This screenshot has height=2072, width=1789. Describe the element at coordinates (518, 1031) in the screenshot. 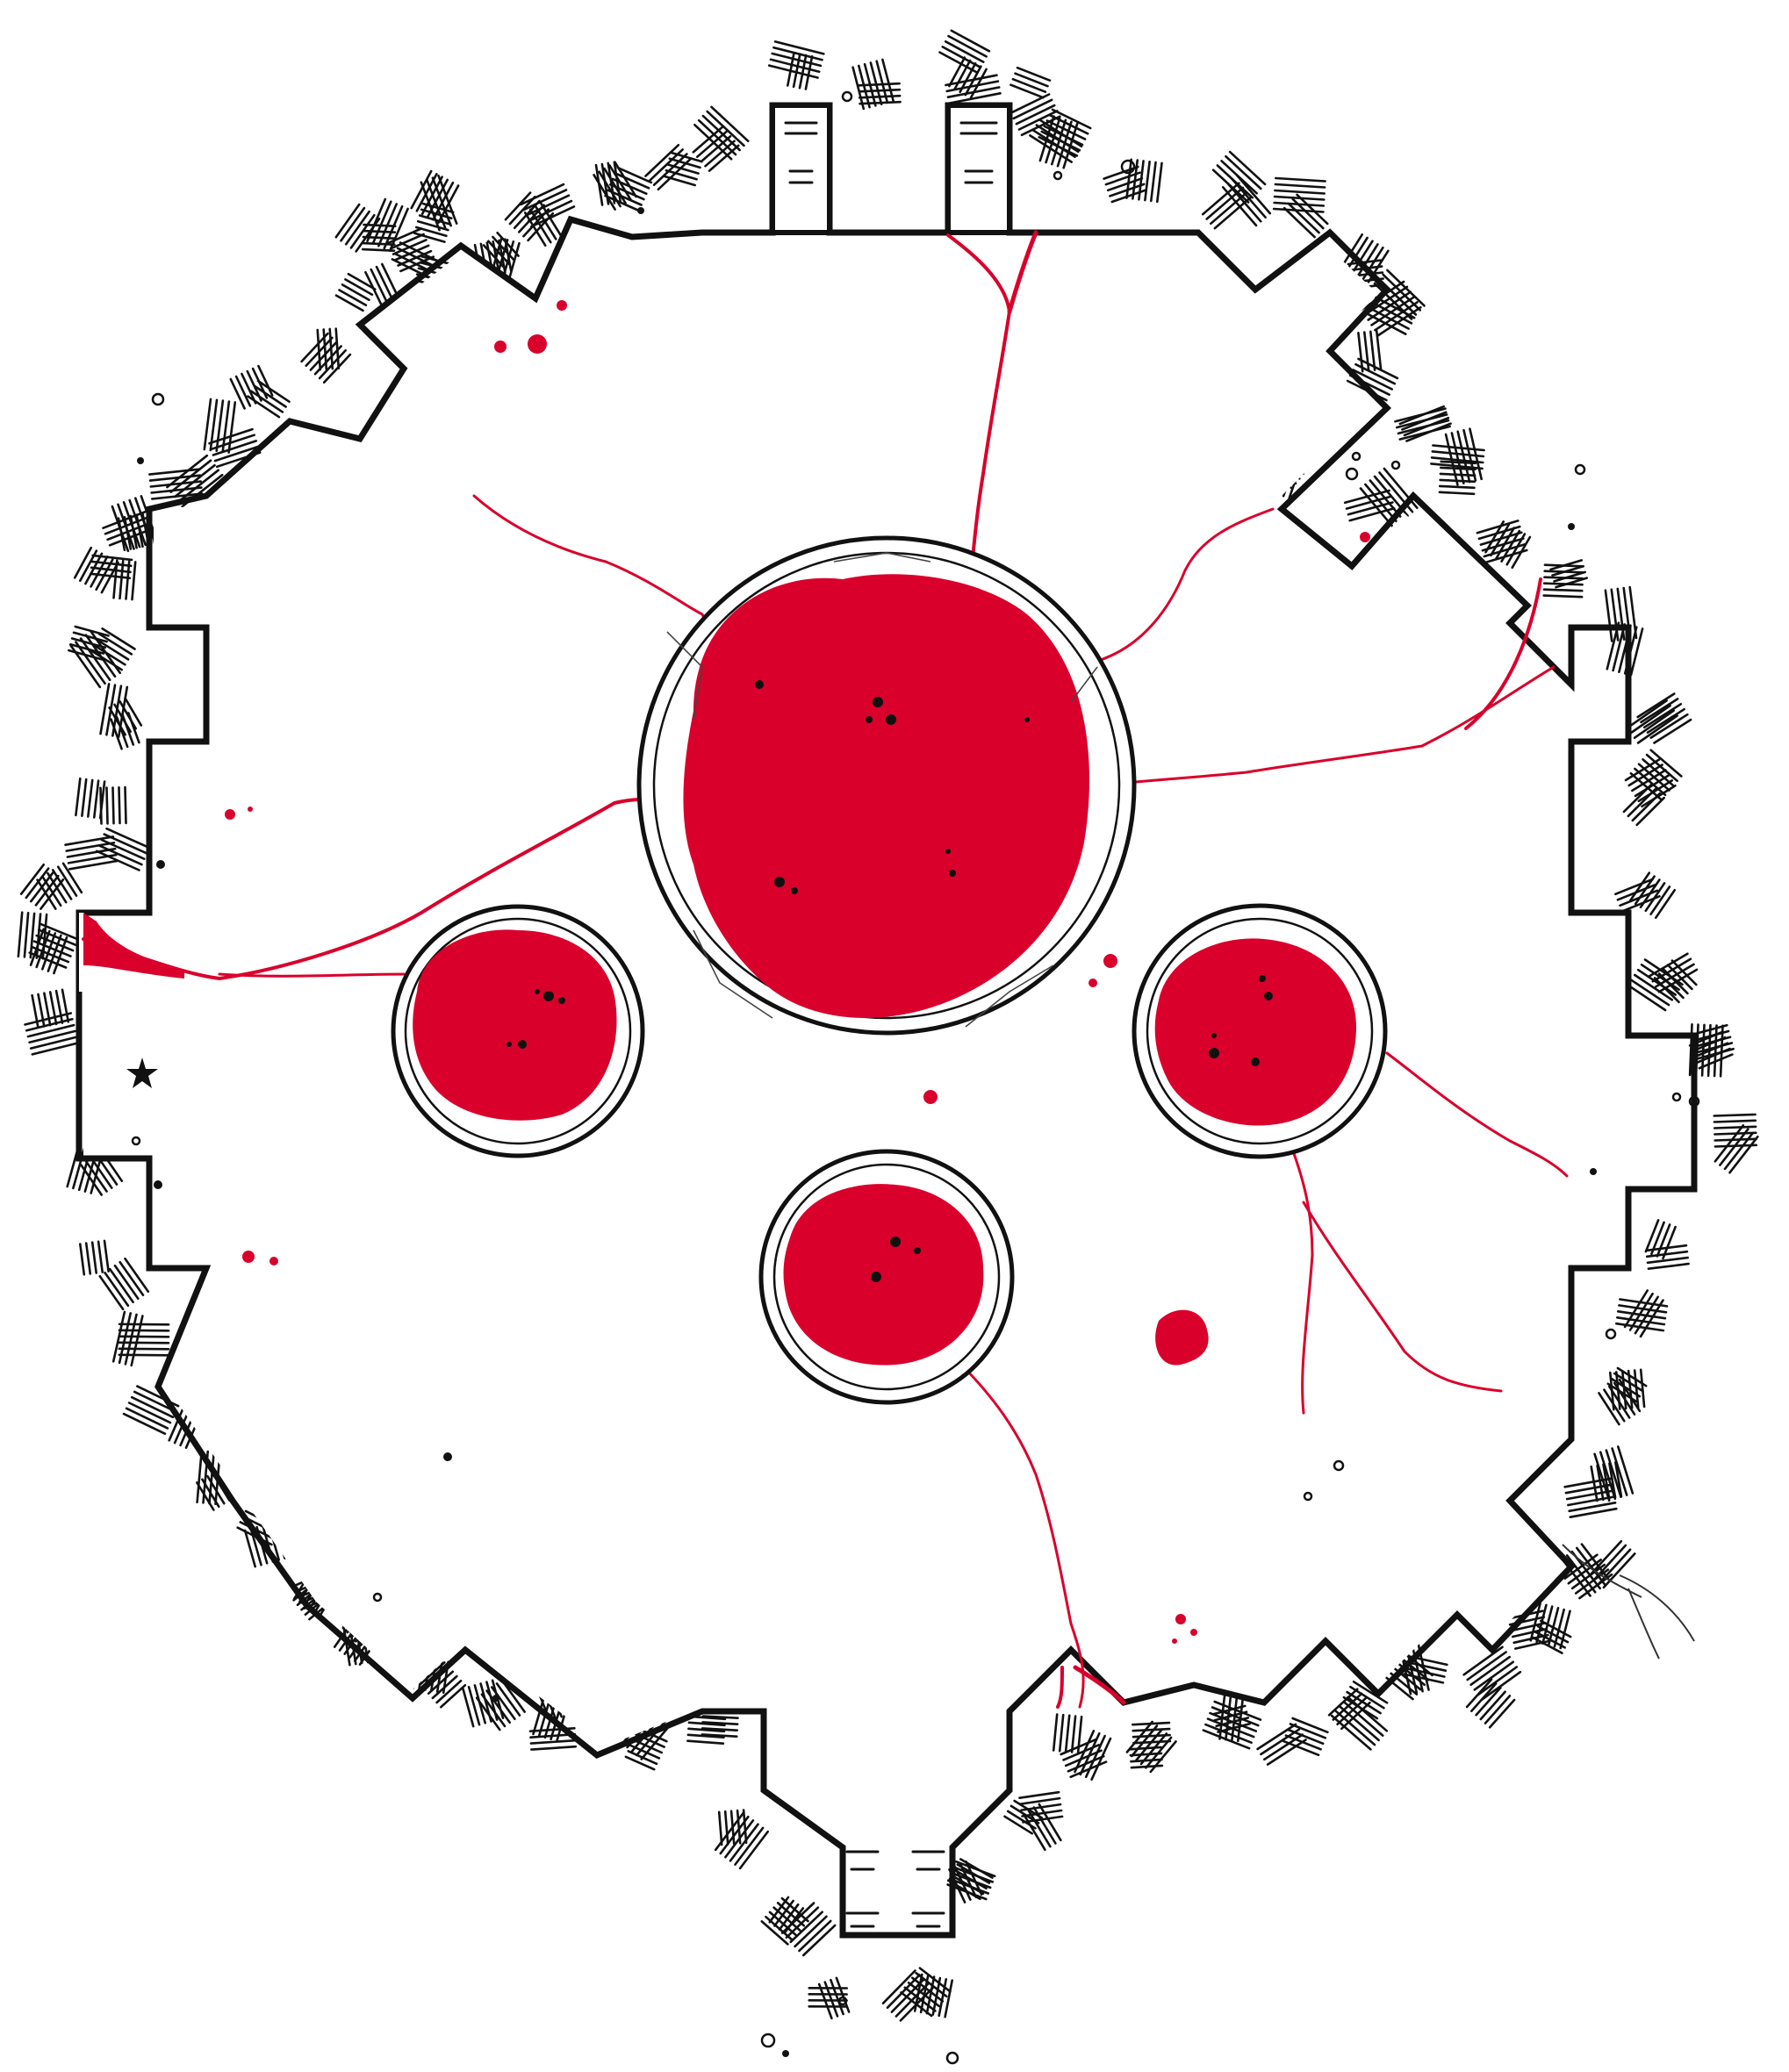

I see `west-blood-pool` at that location.